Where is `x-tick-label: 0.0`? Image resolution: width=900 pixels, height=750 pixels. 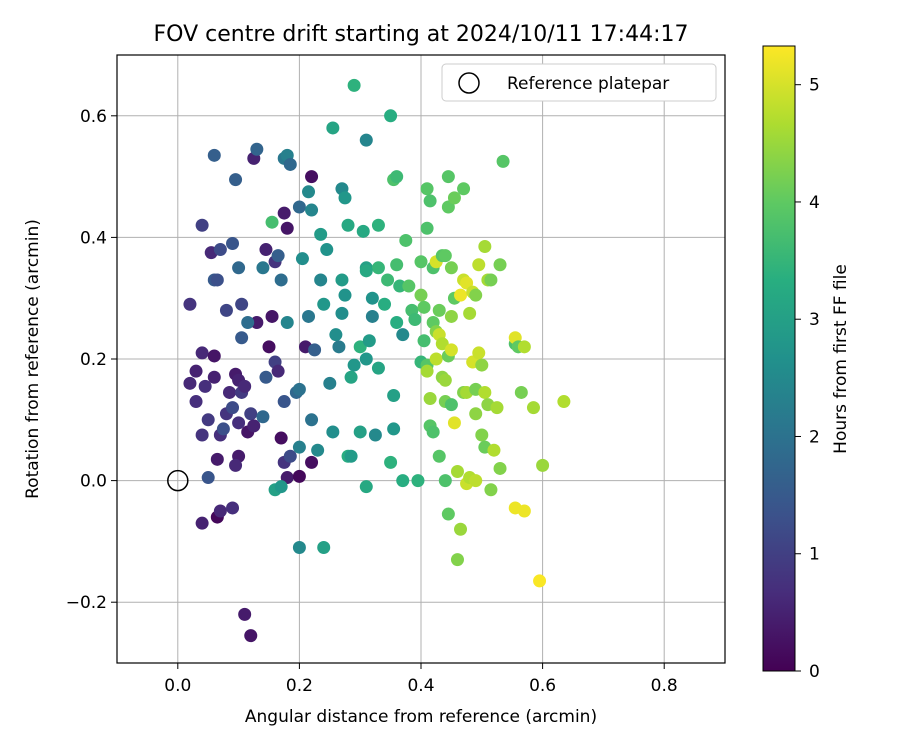 x-tick-label: 0.0 is located at coordinates (177, 686).